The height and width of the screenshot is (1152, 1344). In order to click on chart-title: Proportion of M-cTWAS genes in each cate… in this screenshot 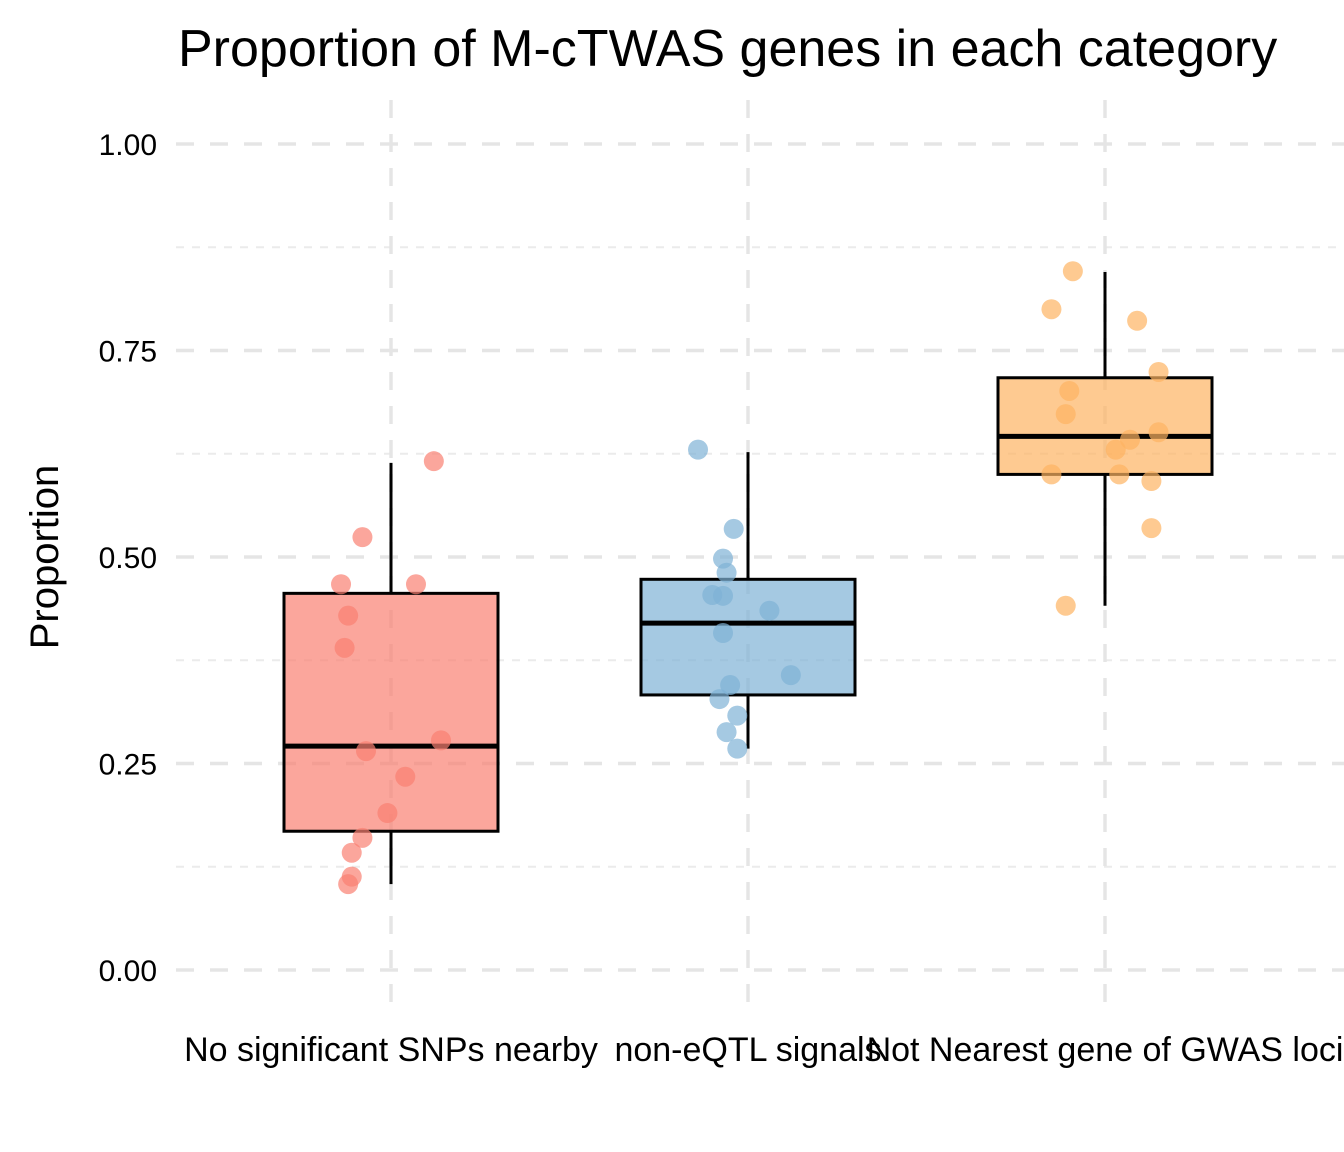, I will do `click(727, 49)`.